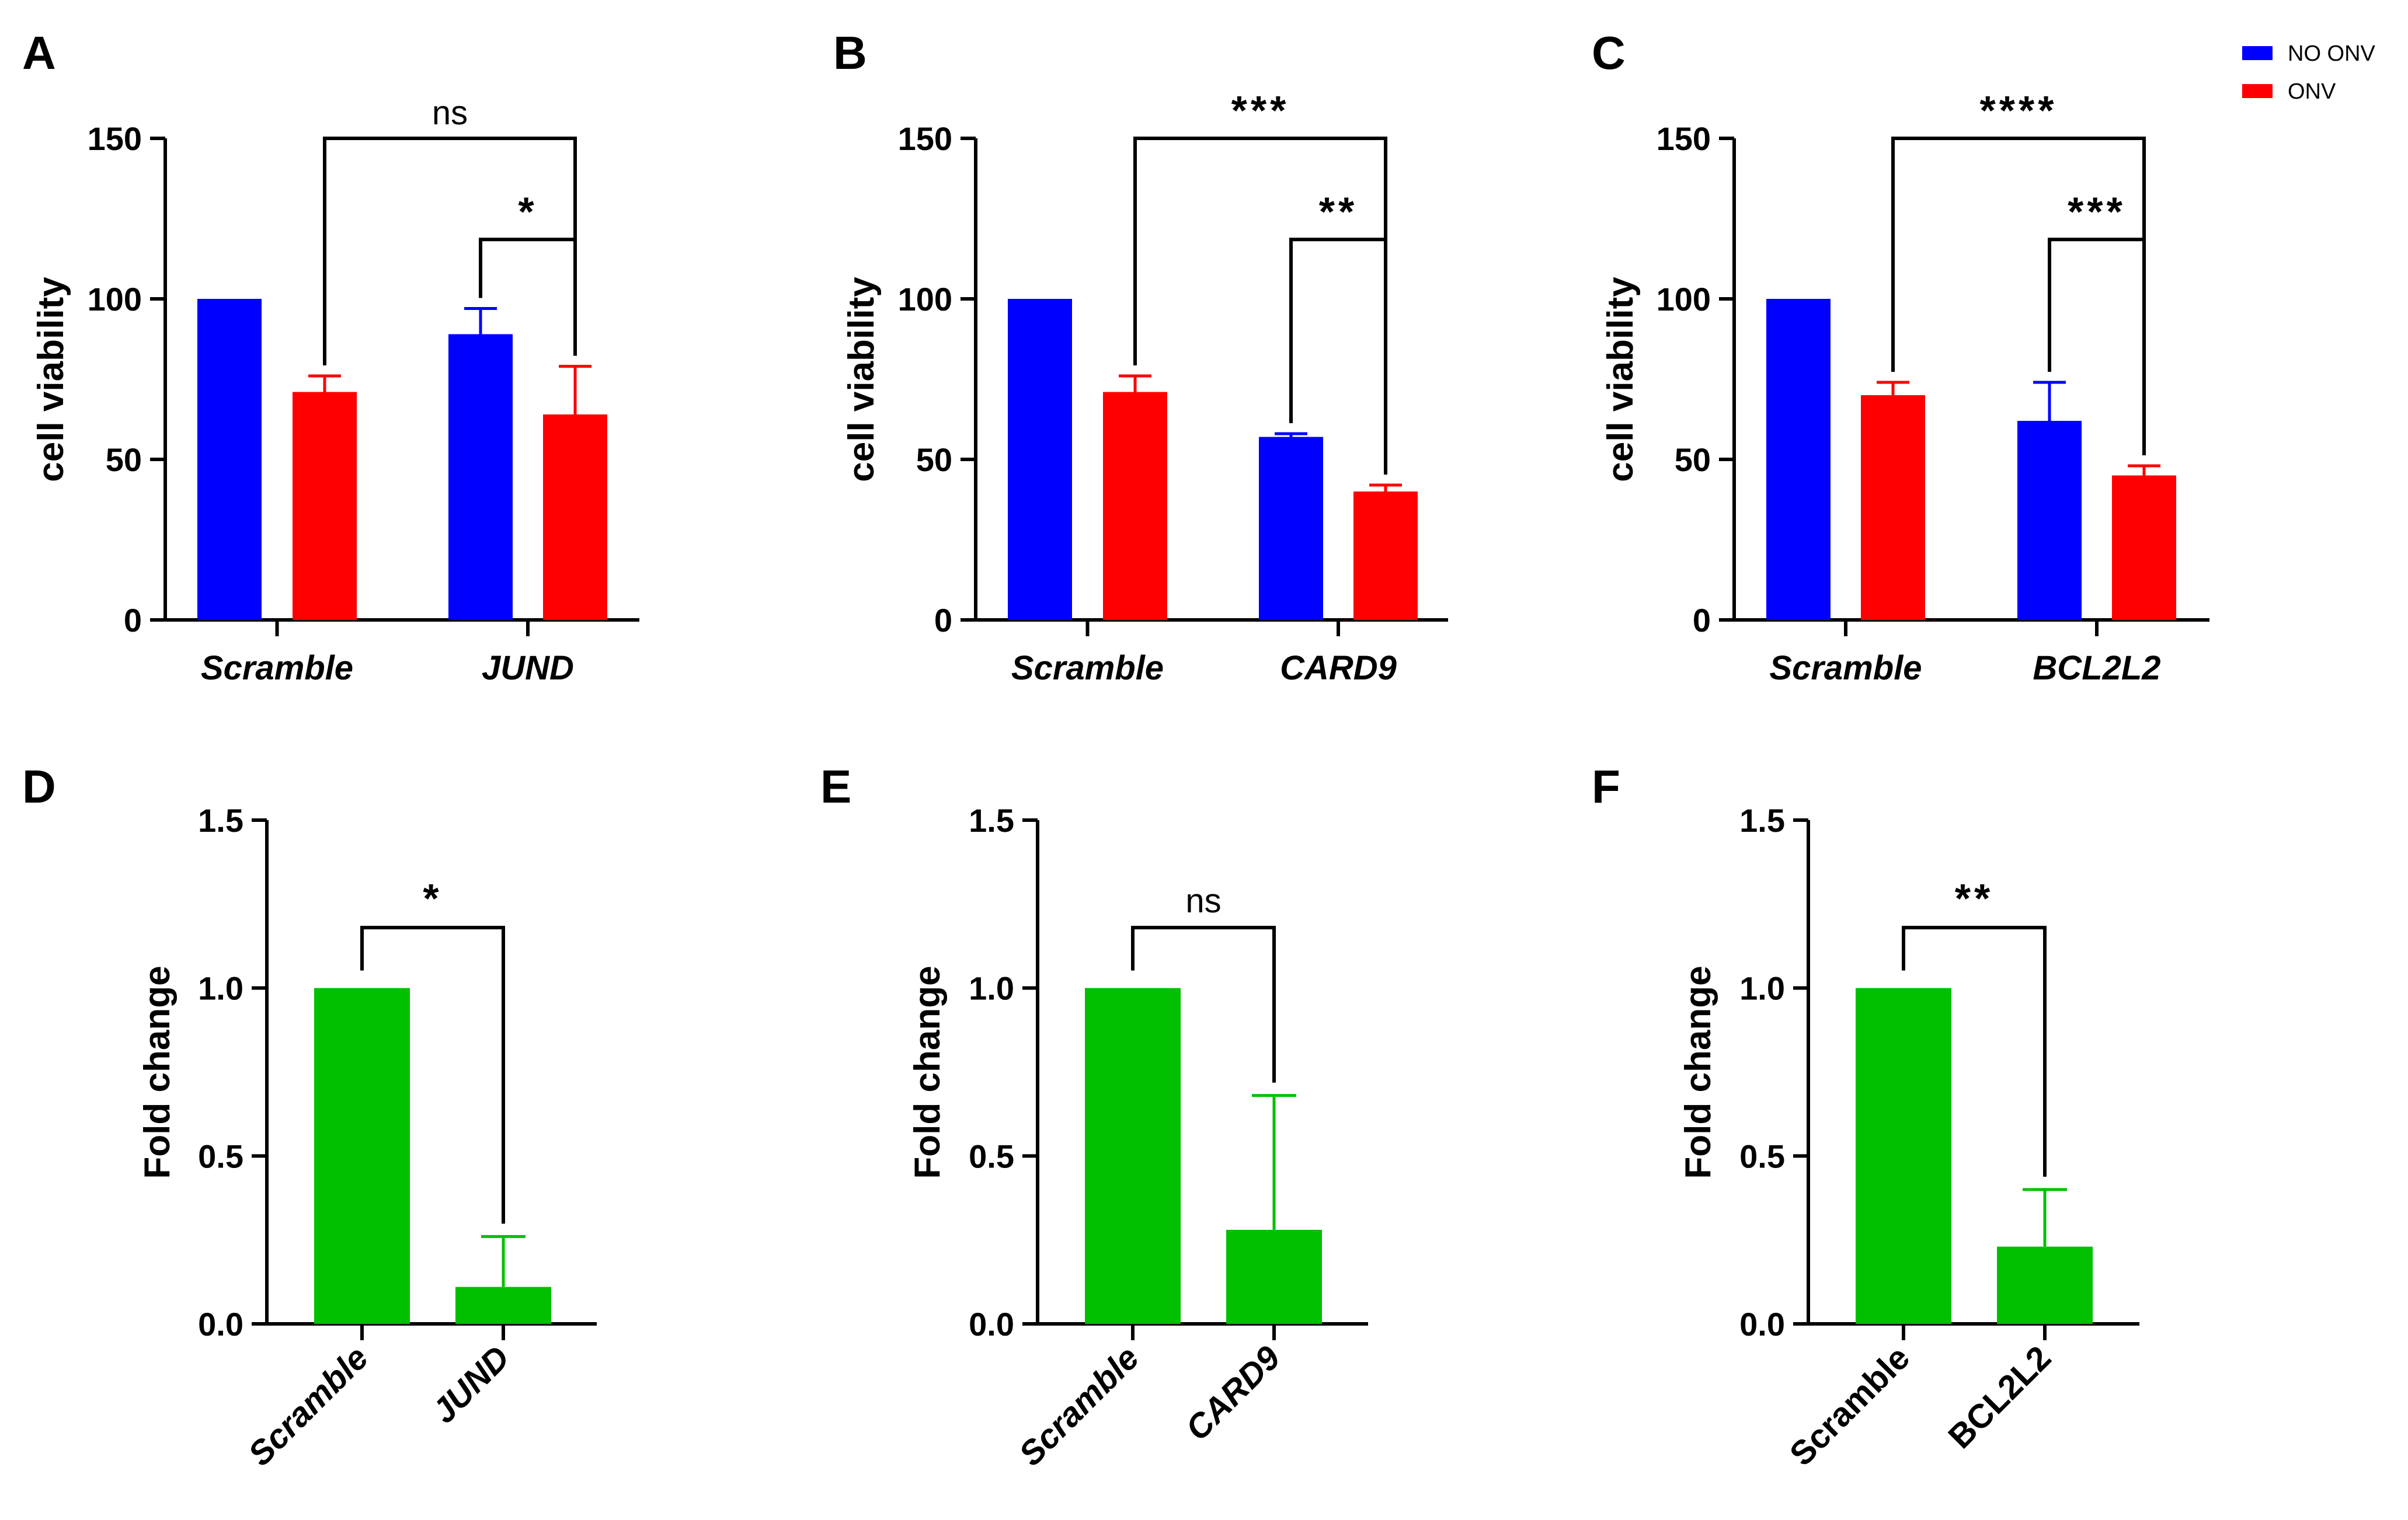 The height and width of the screenshot is (1520, 2408). Describe the element at coordinates (39, 53) in the screenshot. I see `panel-letter: A` at that location.